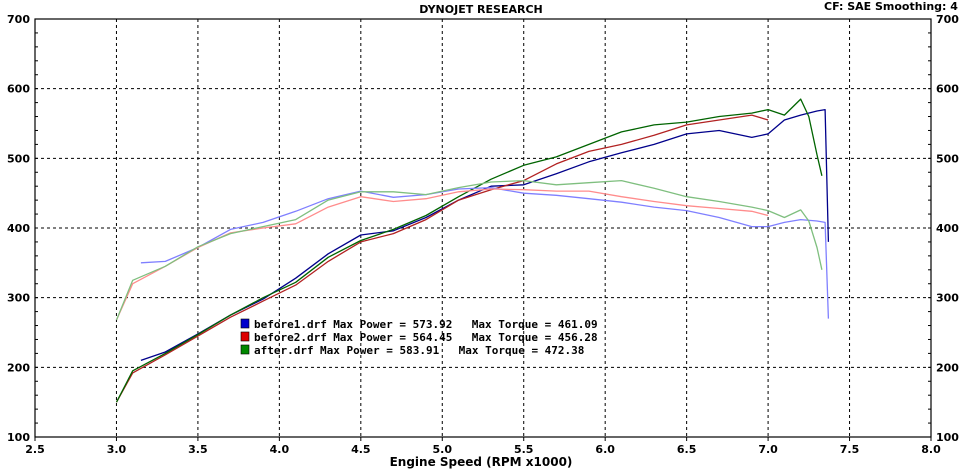 The image size is (960, 469). What do you see at coordinates (524, 449) in the screenshot?
I see `x-tick-label: 5.5` at bounding box center [524, 449].